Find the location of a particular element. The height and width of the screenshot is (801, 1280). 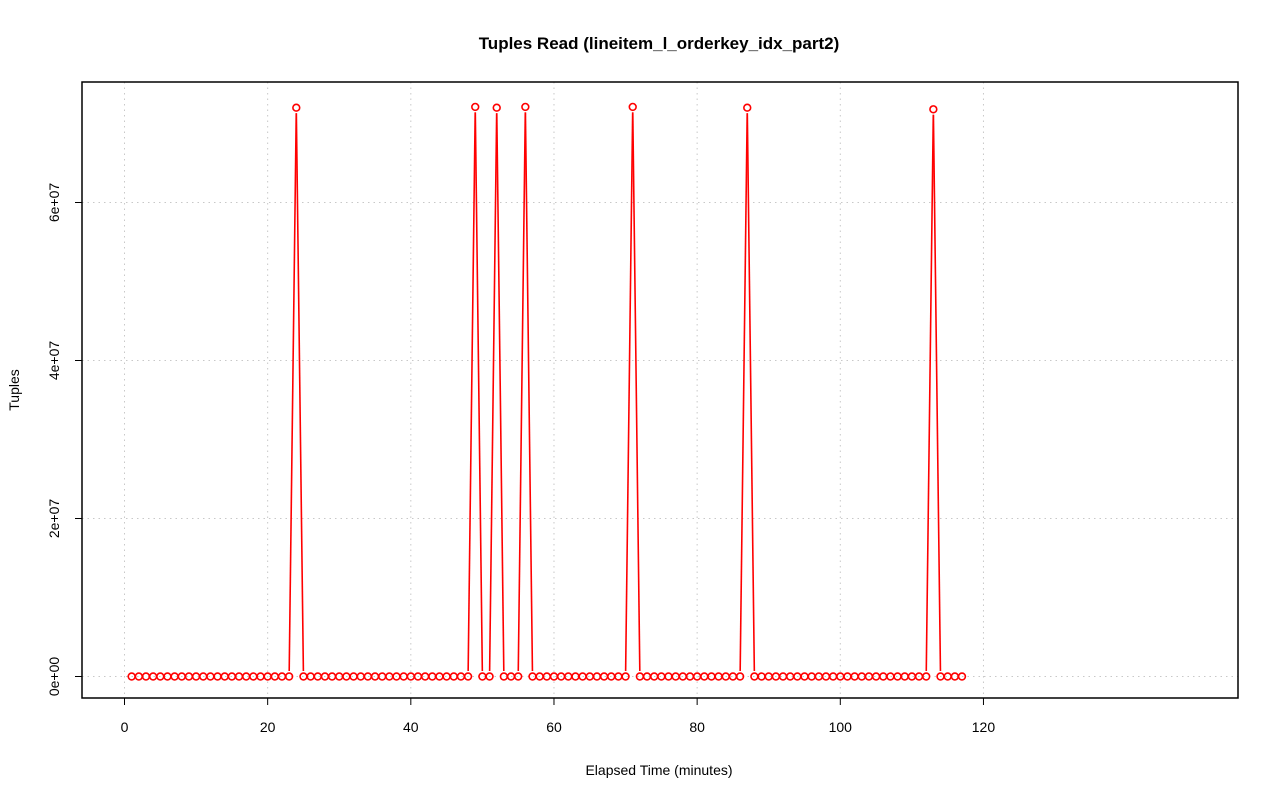

x-tick-label: 100 is located at coordinates (841, 727).